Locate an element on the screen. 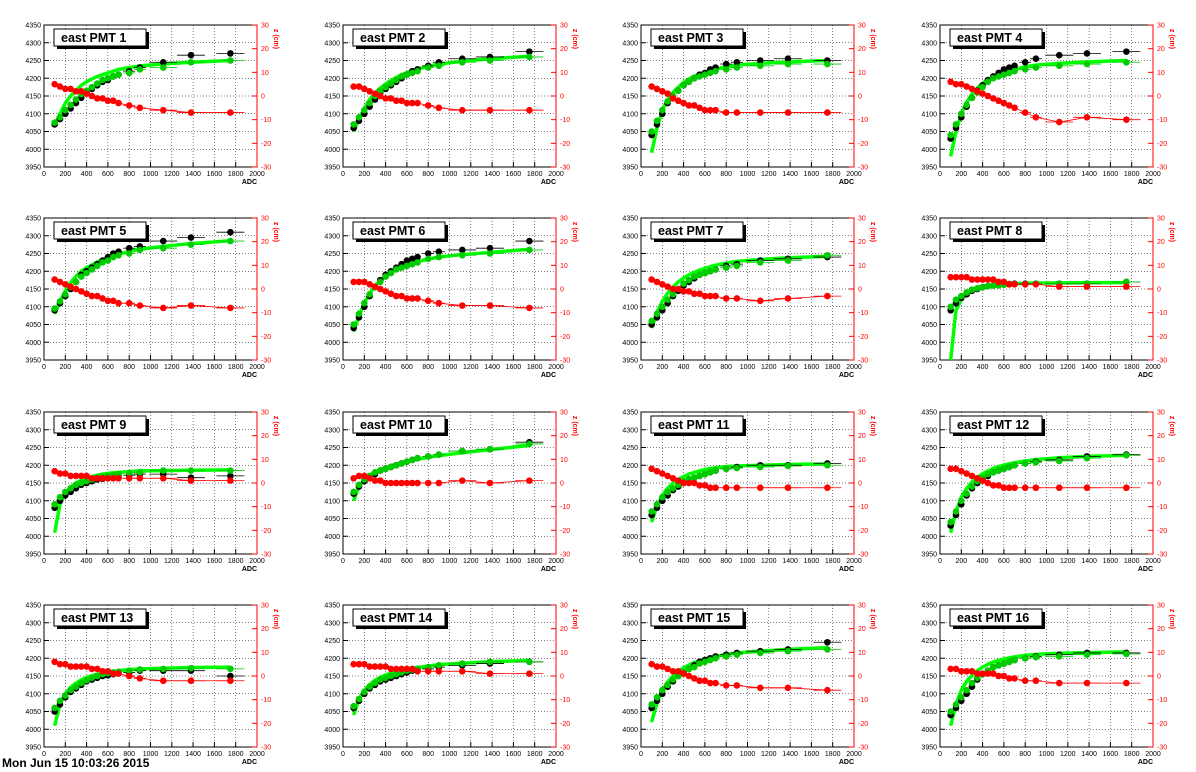  footer-timestamp: Mon Jun 15 10:03:26 2015 is located at coordinates (76, 763).